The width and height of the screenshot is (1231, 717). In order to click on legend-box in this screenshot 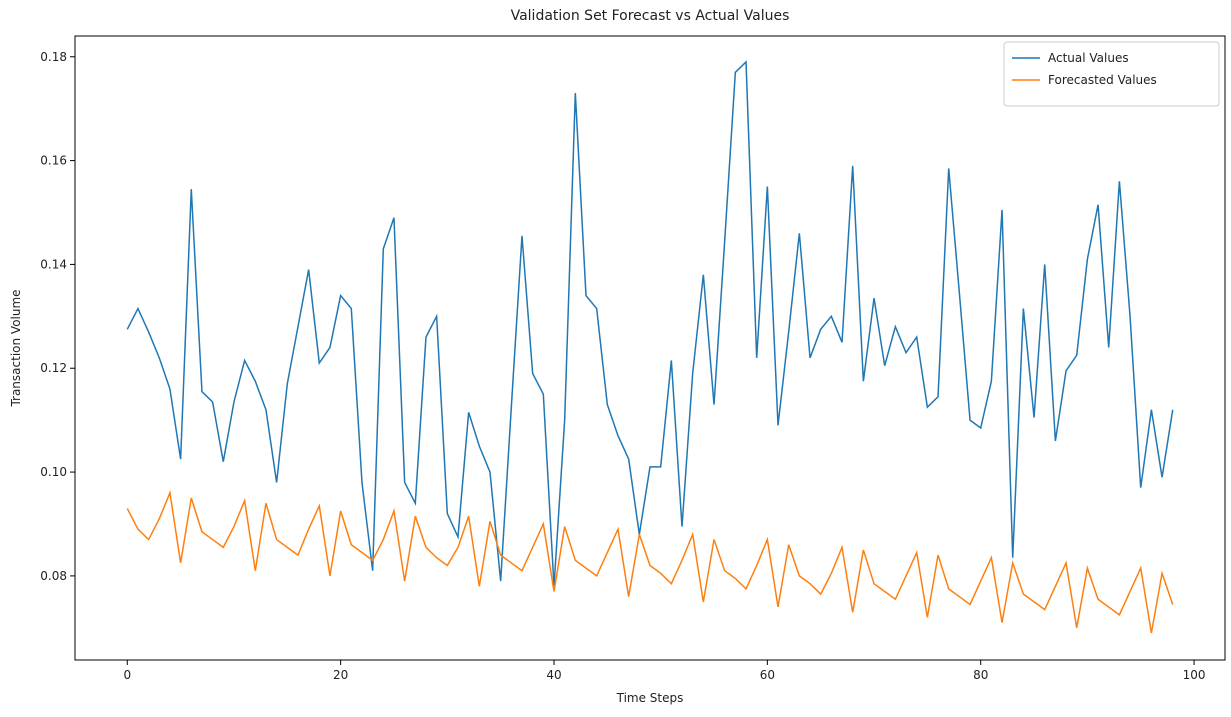, I will do `click(1111, 74)`.